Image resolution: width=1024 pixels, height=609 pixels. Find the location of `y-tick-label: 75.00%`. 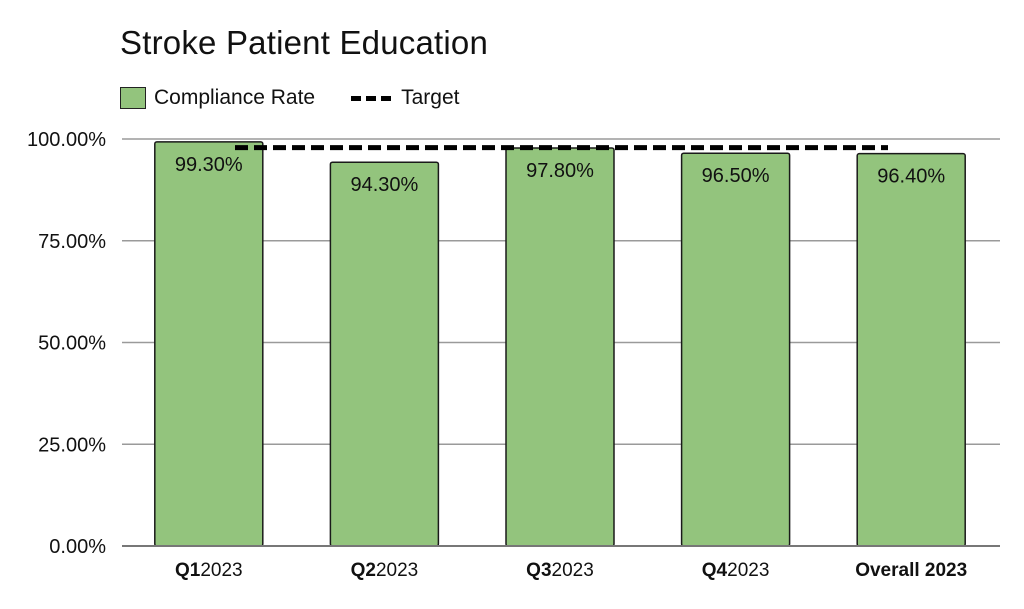

y-tick-label: 75.00% is located at coordinates (72, 242).